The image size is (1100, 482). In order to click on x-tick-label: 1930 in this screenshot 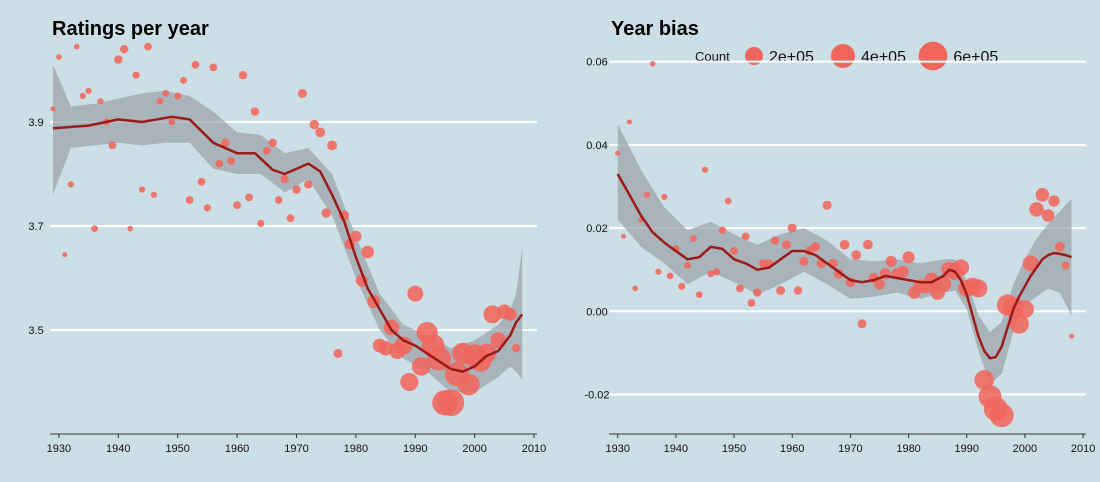, I will do `click(59, 449)`.